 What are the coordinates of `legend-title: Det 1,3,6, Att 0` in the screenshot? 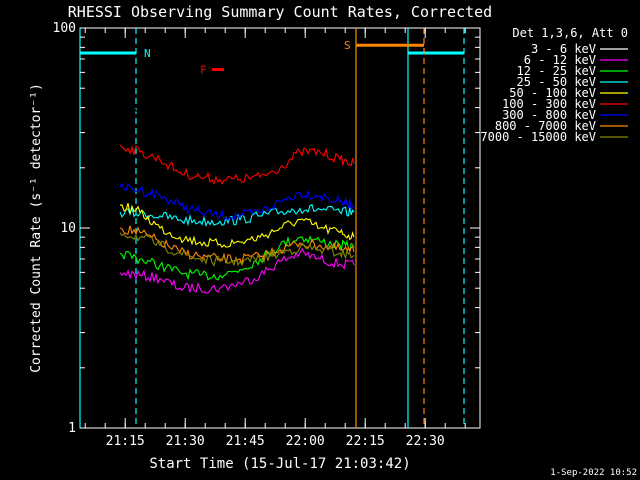 It's located at (570, 33).